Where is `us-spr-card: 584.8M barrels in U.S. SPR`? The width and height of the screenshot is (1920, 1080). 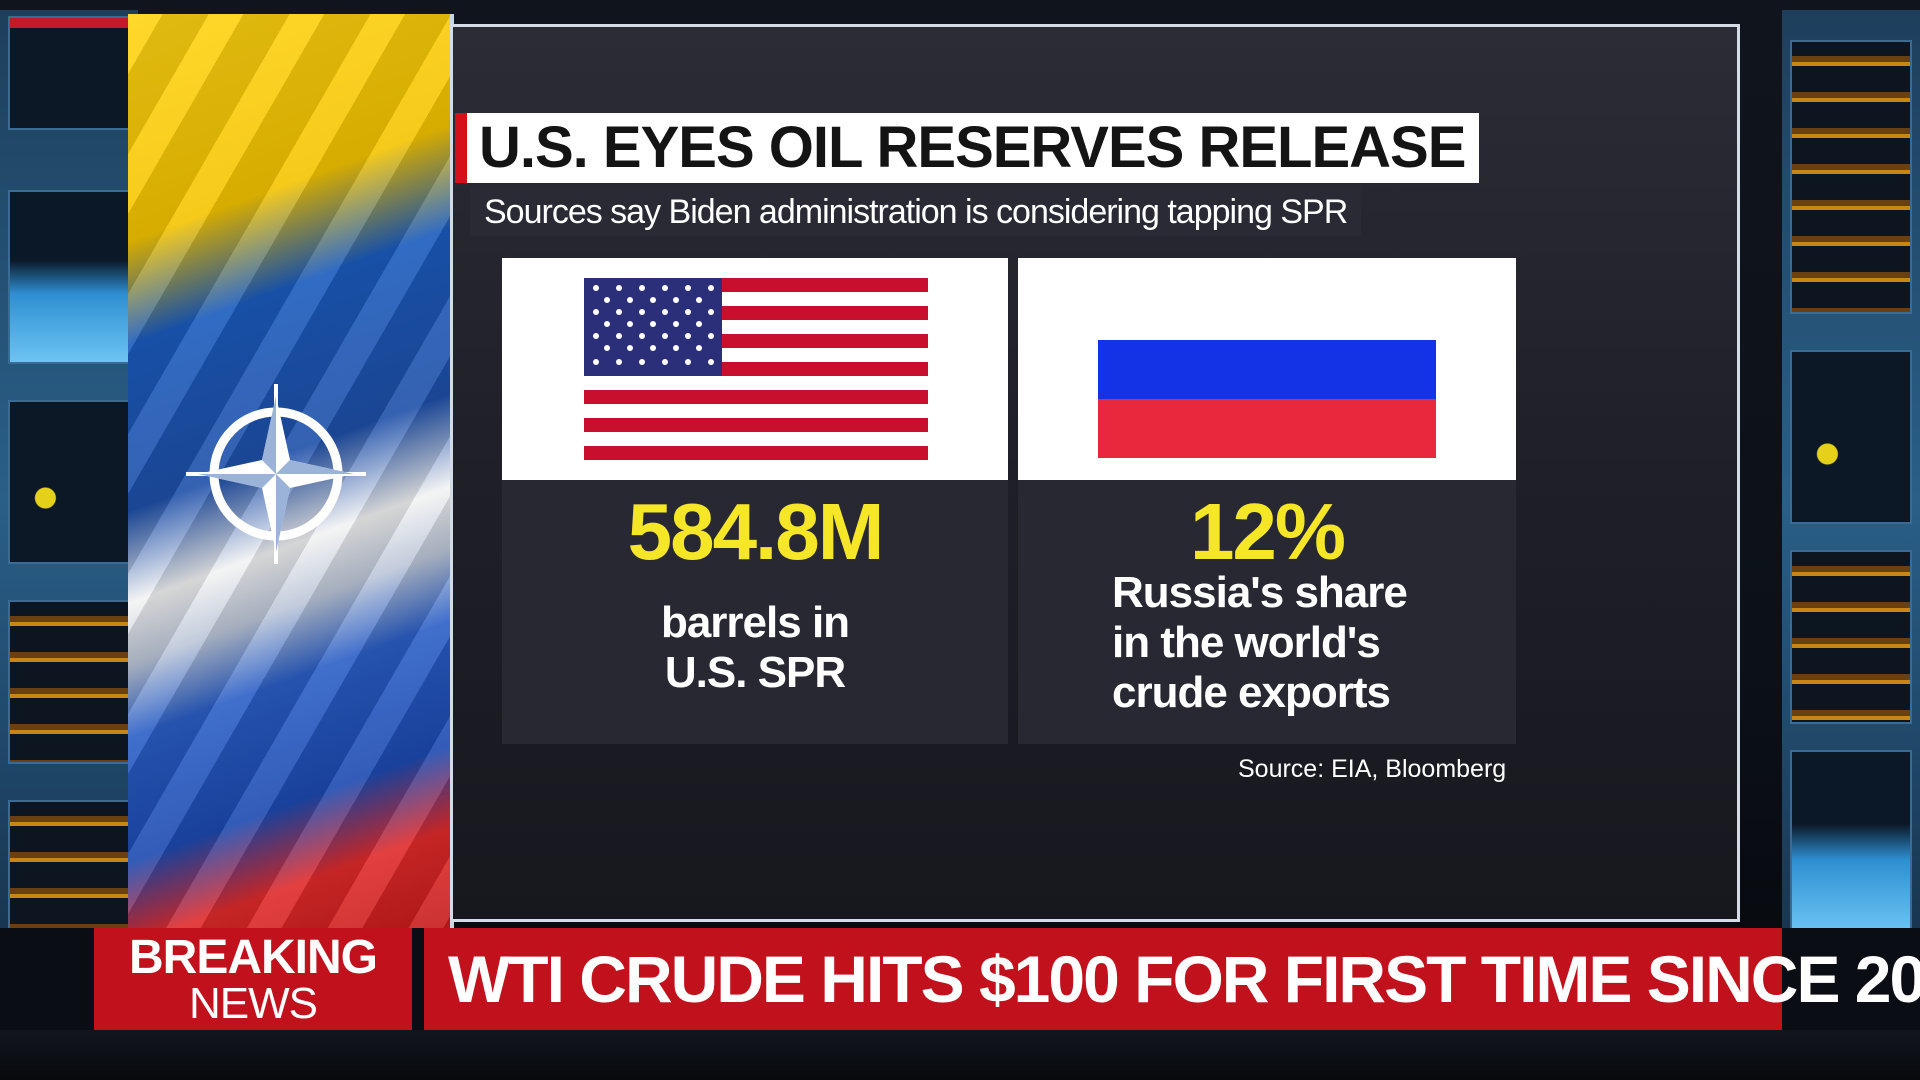
us-spr-card: 584.8M barrels in U.S. SPR is located at coordinates (755, 501).